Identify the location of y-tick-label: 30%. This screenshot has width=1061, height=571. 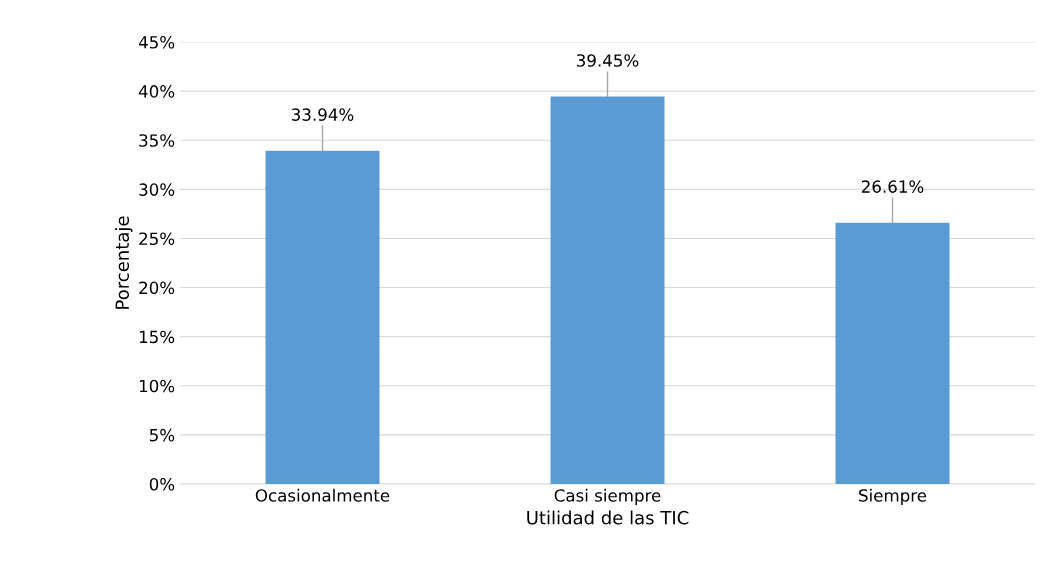
(157, 189).